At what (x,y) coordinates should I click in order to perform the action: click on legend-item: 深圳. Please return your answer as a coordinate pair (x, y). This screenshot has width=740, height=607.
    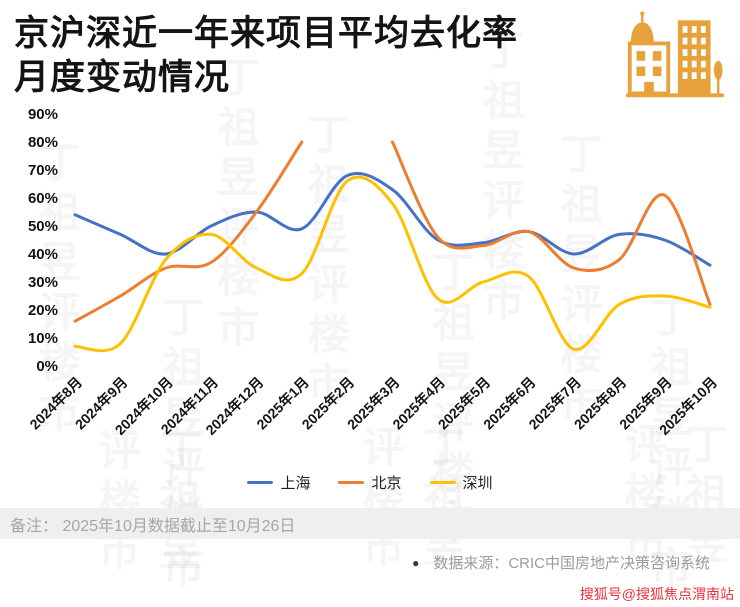
    Looking at the image, I should click on (461, 482).